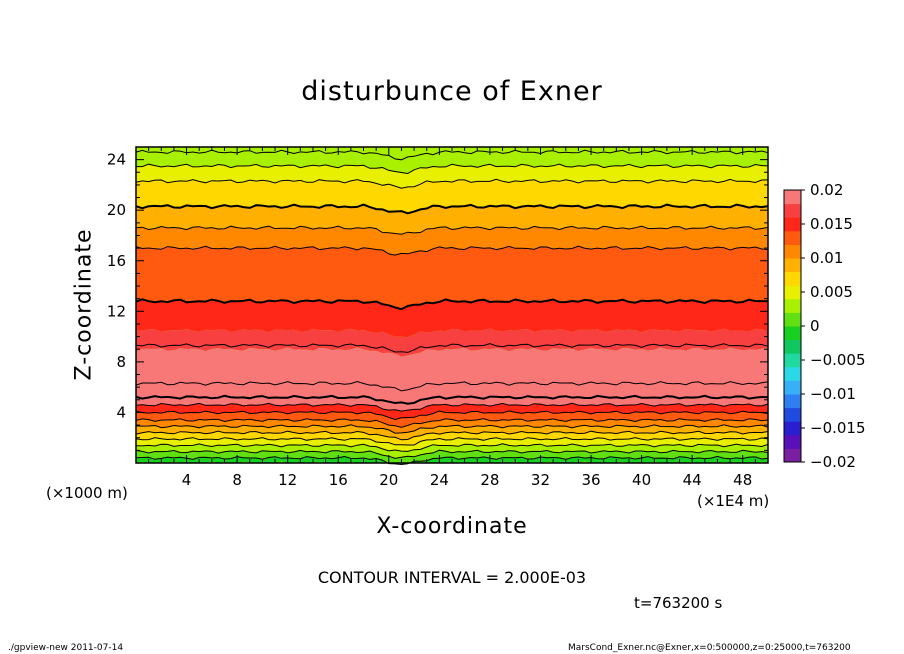 This screenshot has width=904, height=654. What do you see at coordinates (489, 480) in the screenshot?
I see `x-tick-label: 28` at bounding box center [489, 480].